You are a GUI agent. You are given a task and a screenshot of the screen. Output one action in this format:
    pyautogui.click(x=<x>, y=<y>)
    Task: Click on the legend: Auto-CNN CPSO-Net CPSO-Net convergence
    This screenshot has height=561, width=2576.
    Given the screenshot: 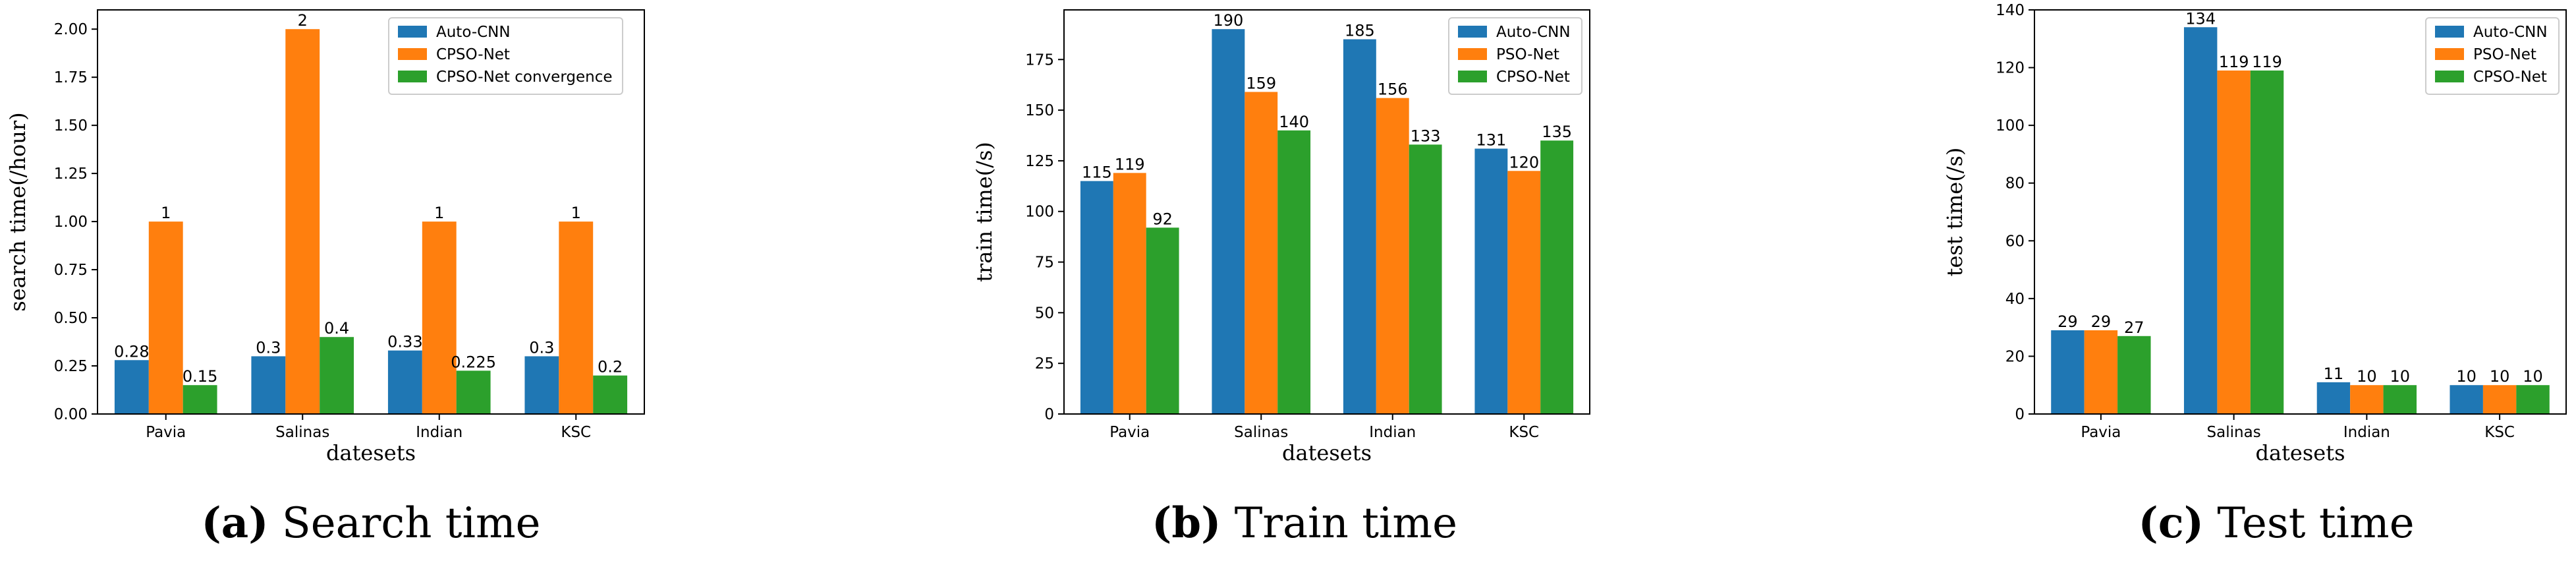 What is the action you would take?
    pyautogui.click(x=505, y=56)
    